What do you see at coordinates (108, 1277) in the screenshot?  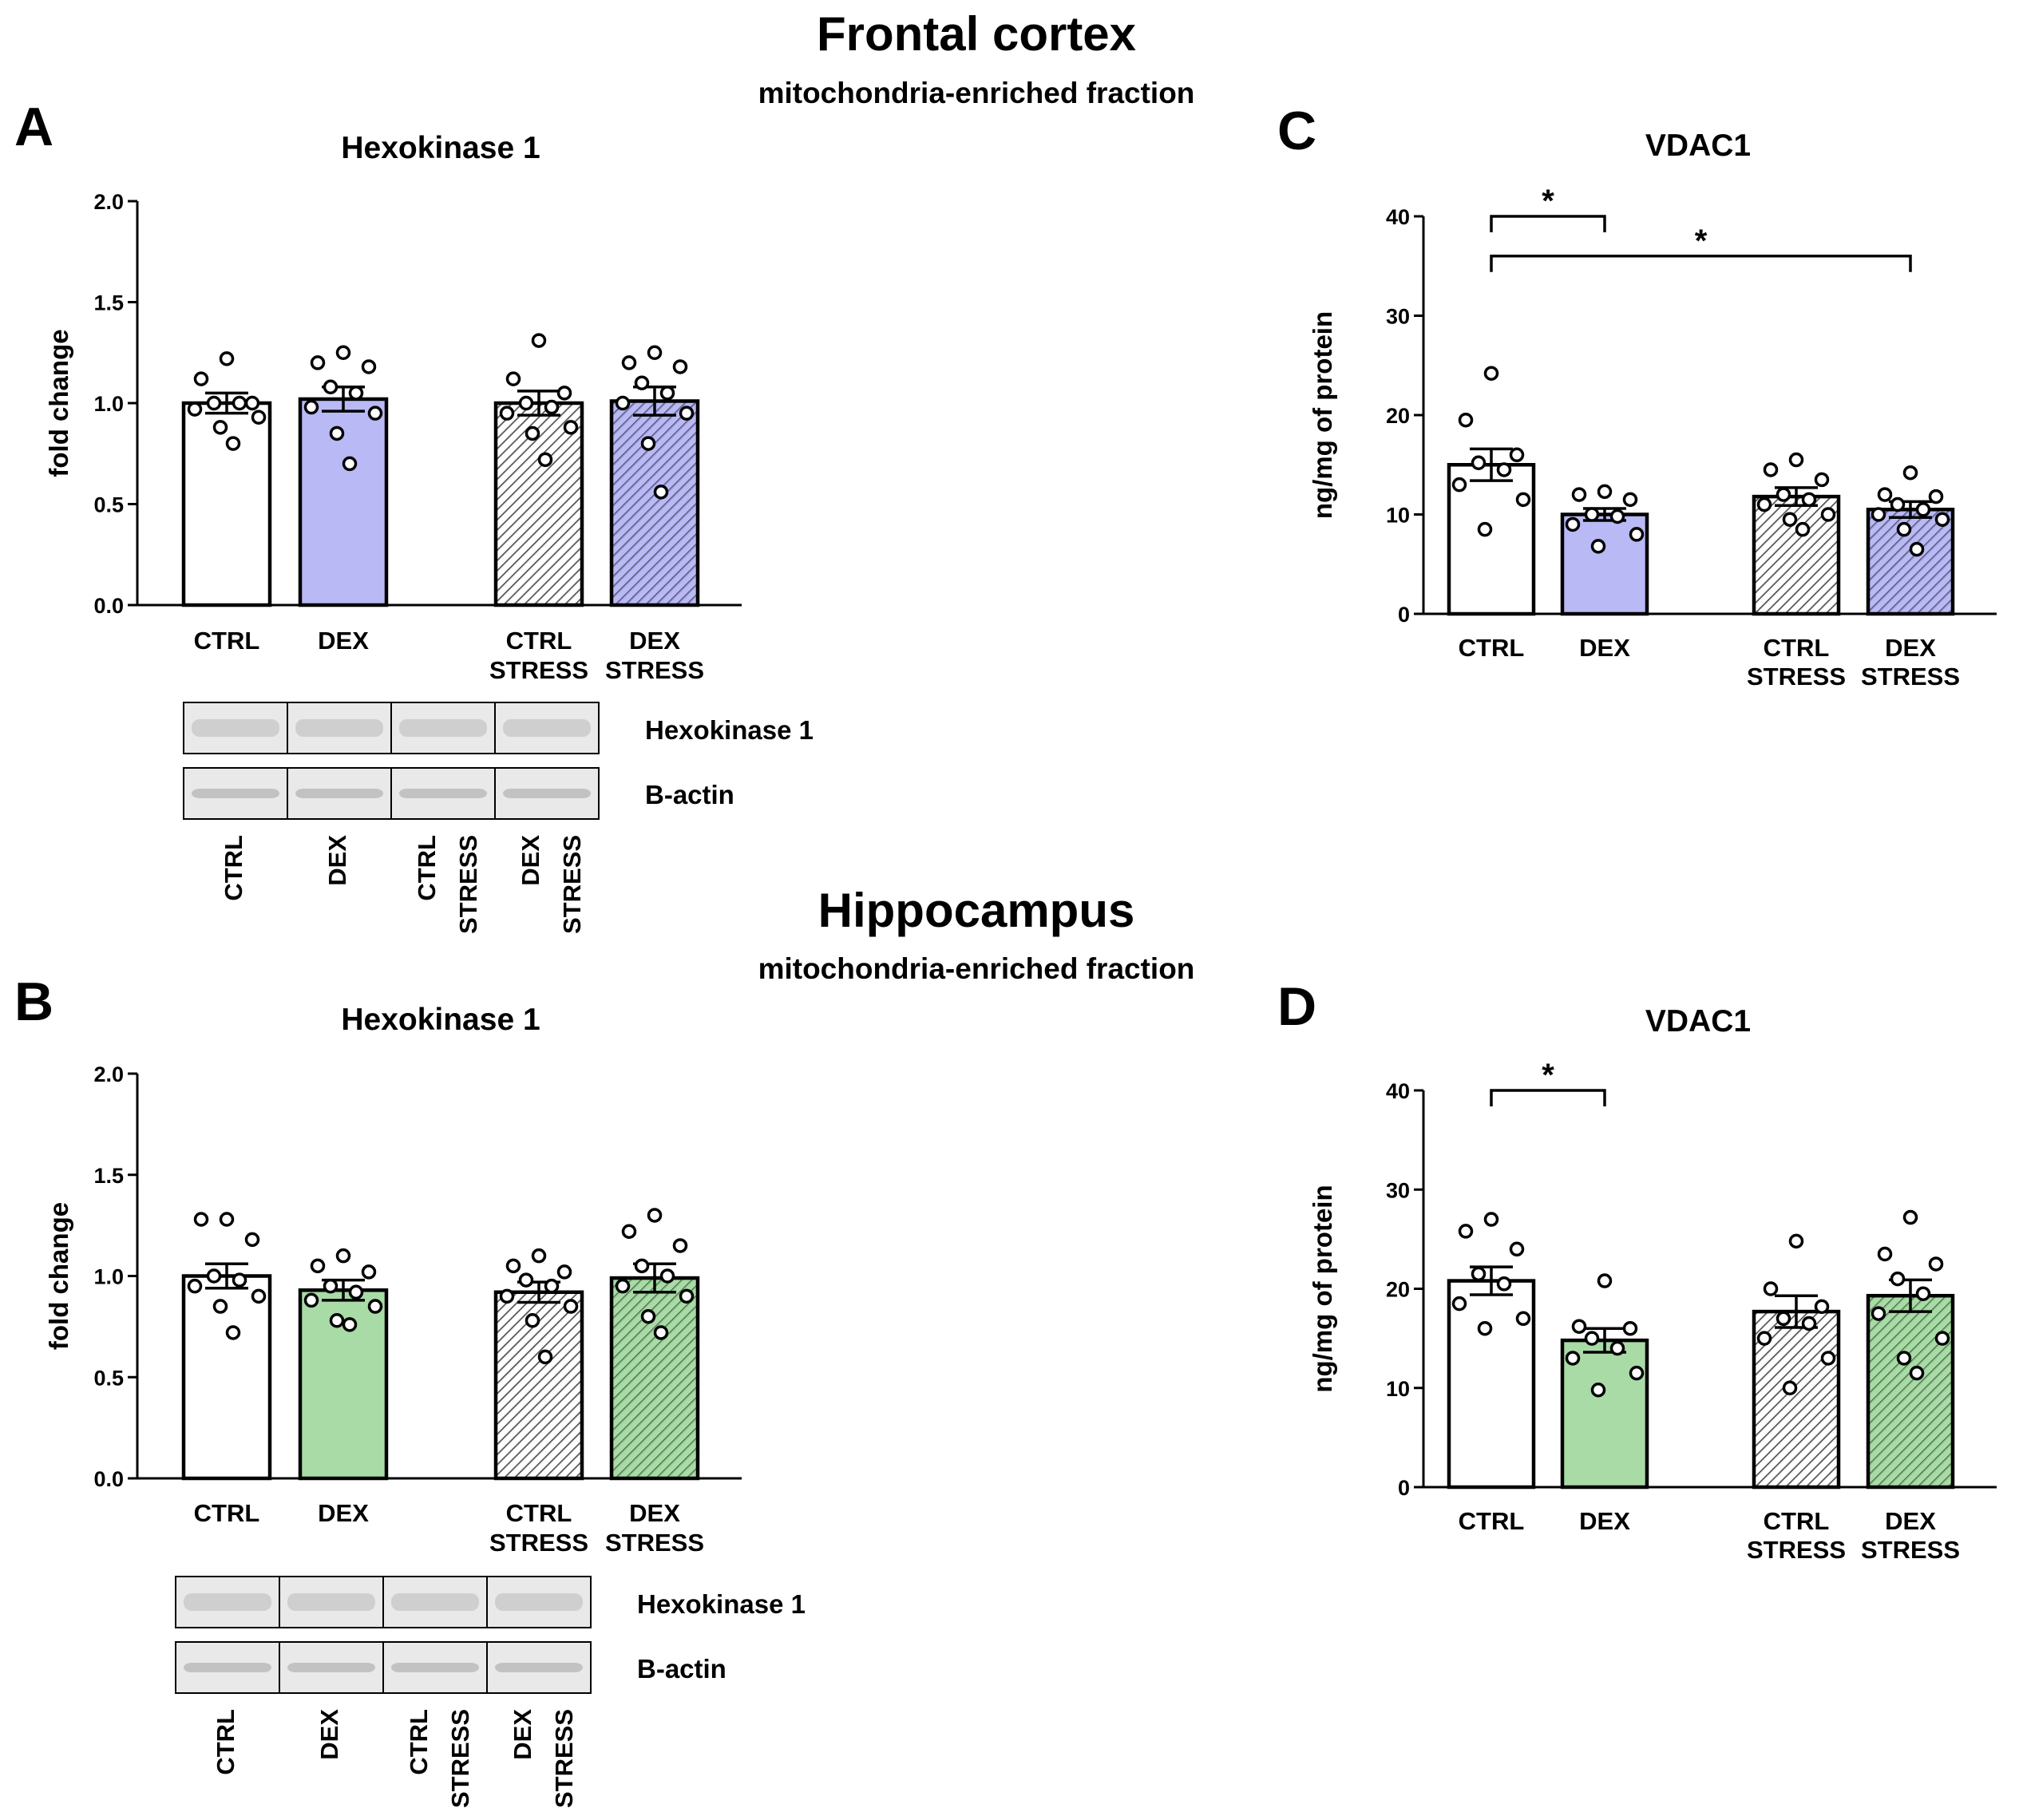 I see `y-tick-label: 1.0` at bounding box center [108, 1277].